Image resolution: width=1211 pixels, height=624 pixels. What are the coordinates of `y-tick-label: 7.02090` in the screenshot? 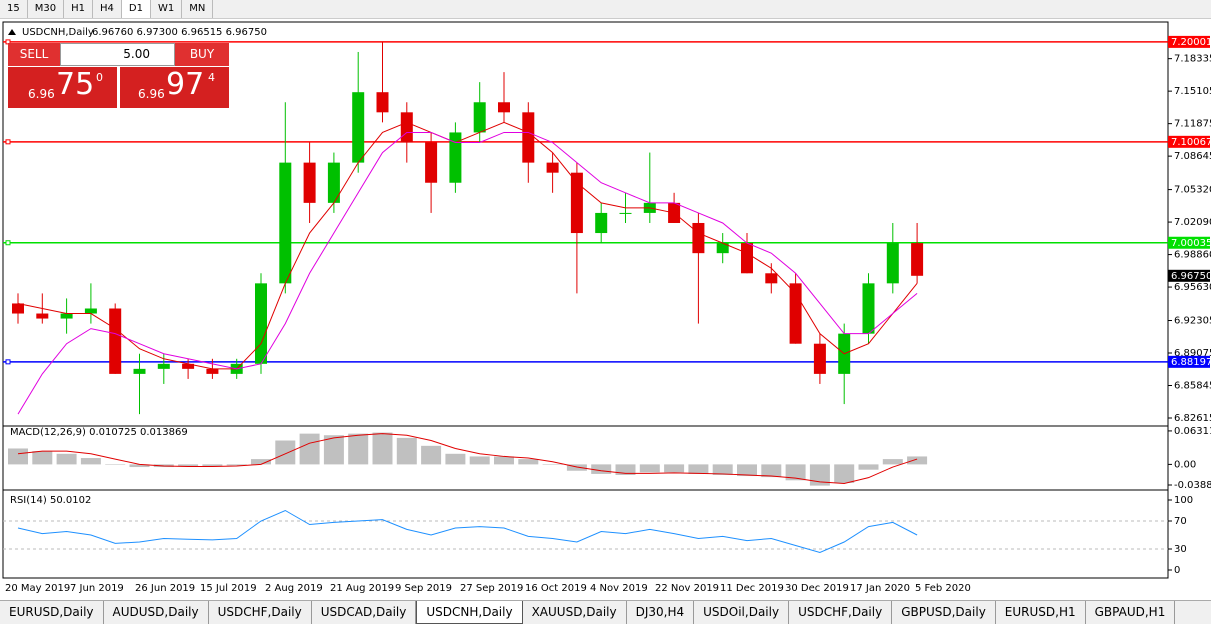 It's located at (1192, 222).